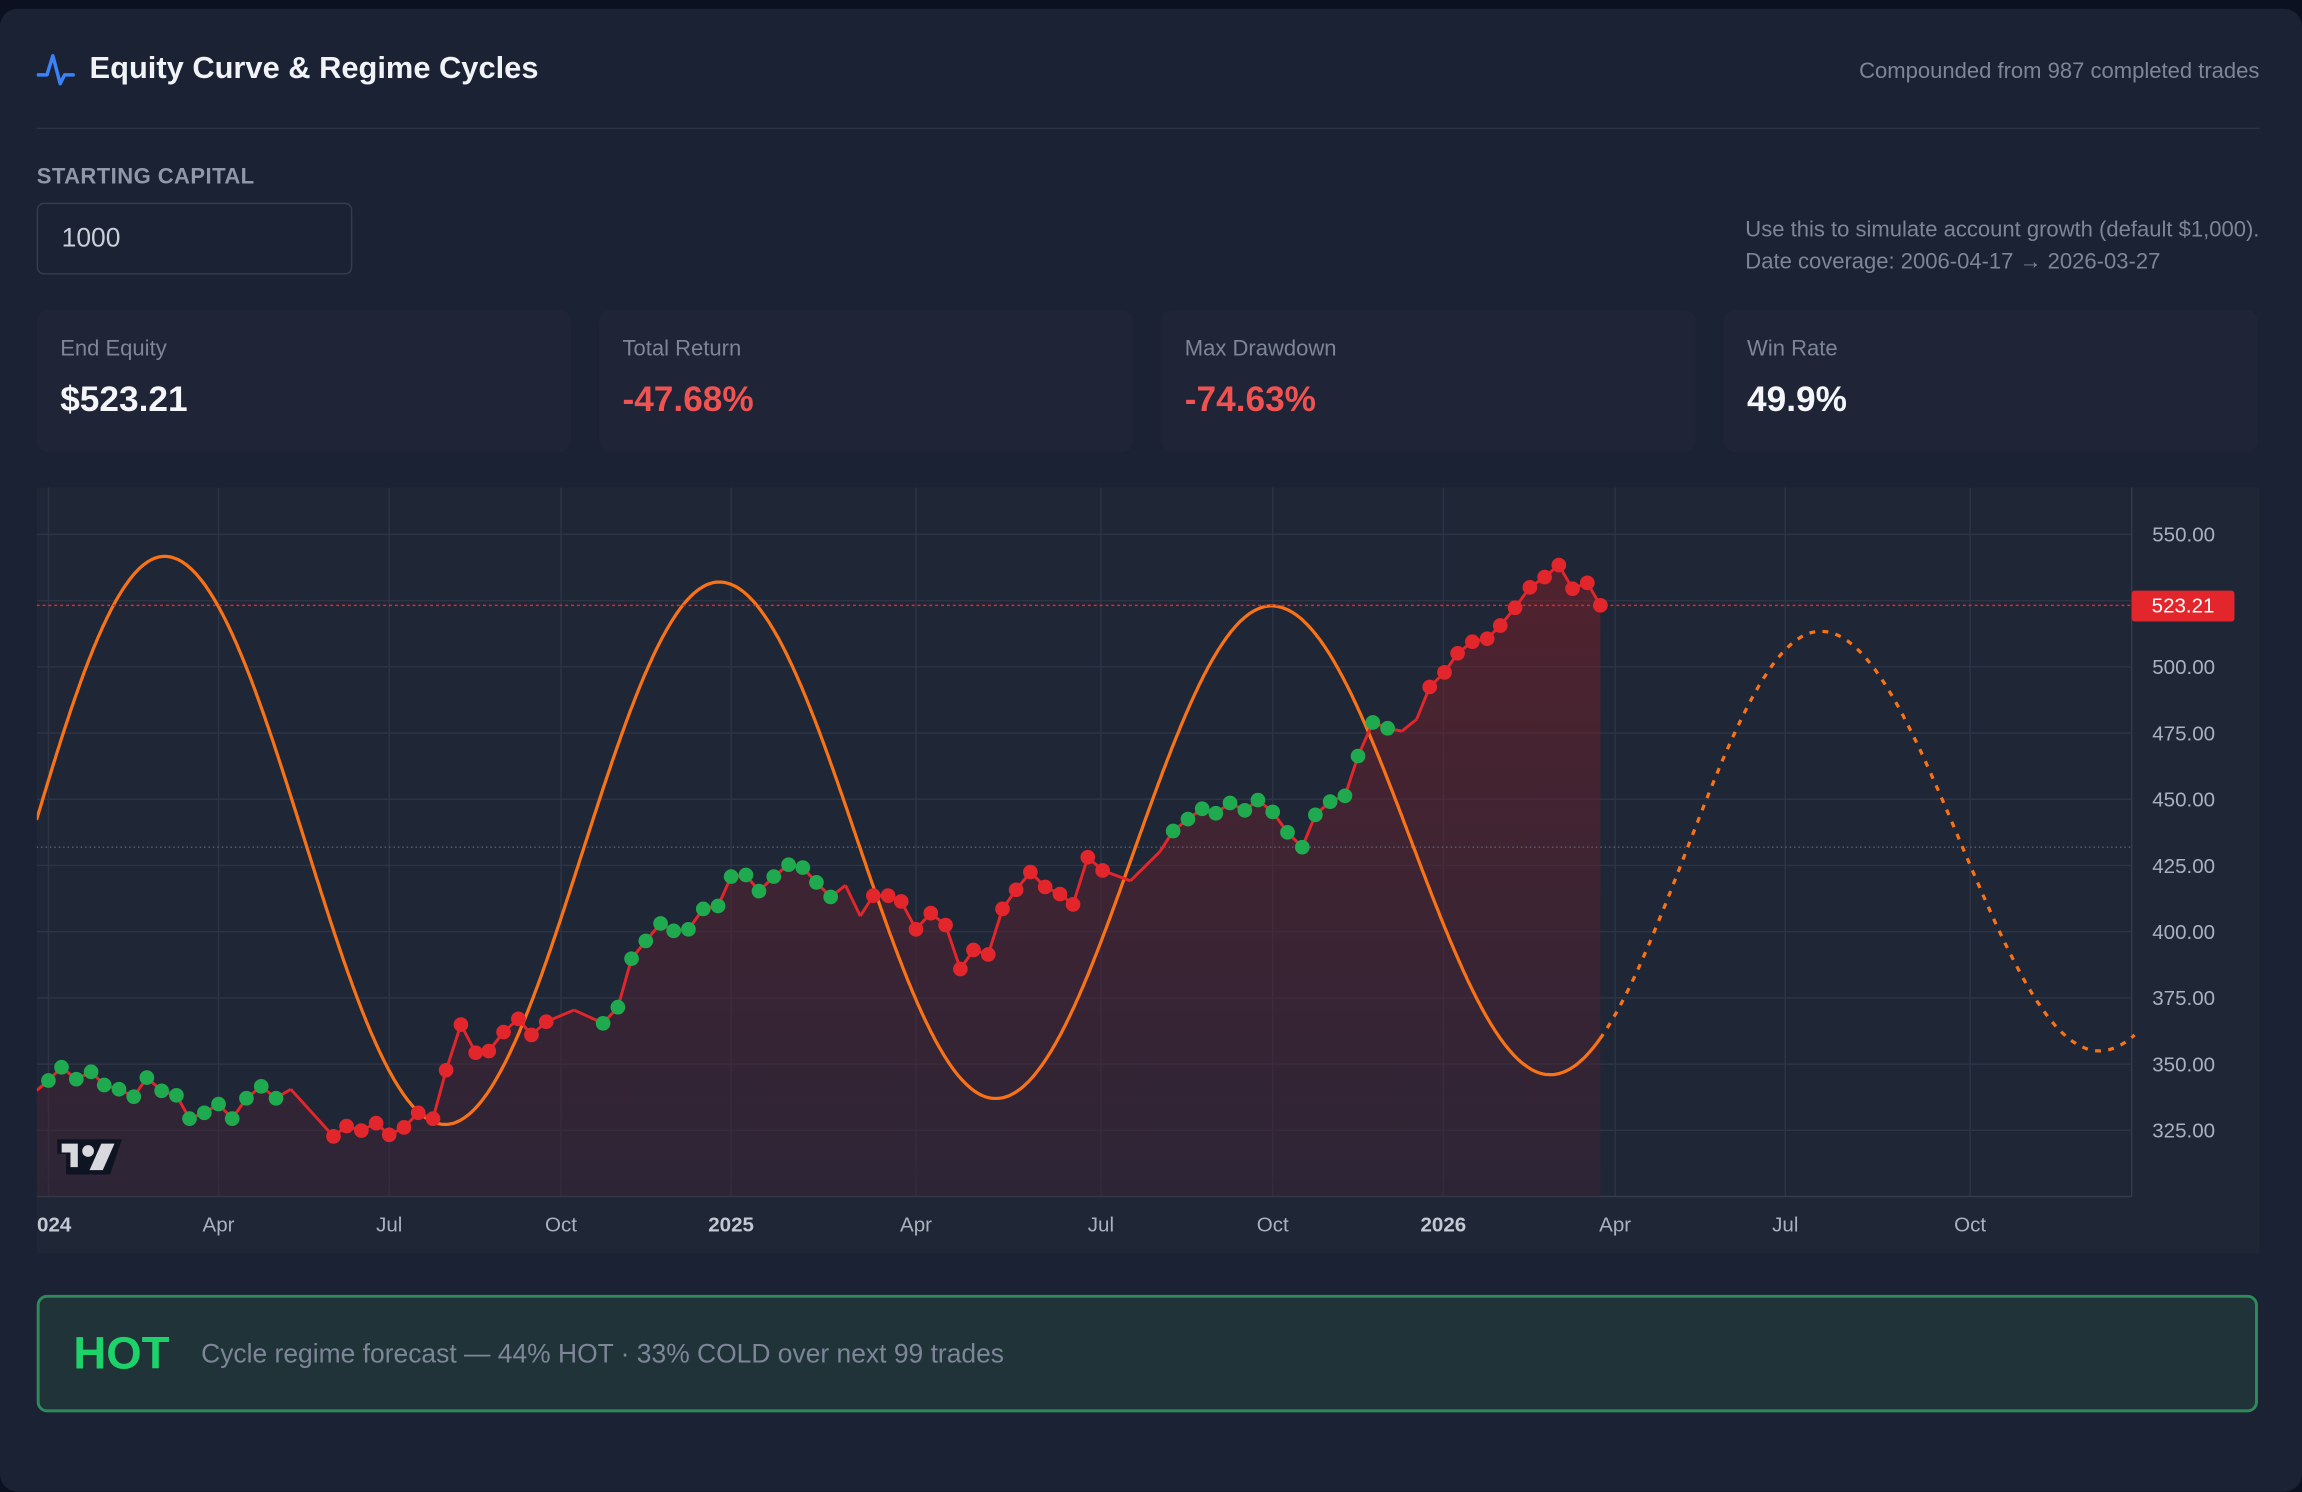  What do you see at coordinates (124, 400) in the screenshot?
I see `stat-value: $523.21` at bounding box center [124, 400].